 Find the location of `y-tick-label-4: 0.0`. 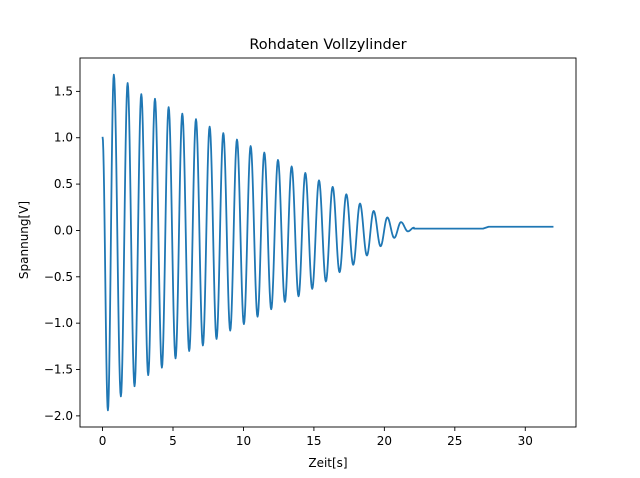

y-tick-label-4: 0.0 is located at coordinates (63, 230).